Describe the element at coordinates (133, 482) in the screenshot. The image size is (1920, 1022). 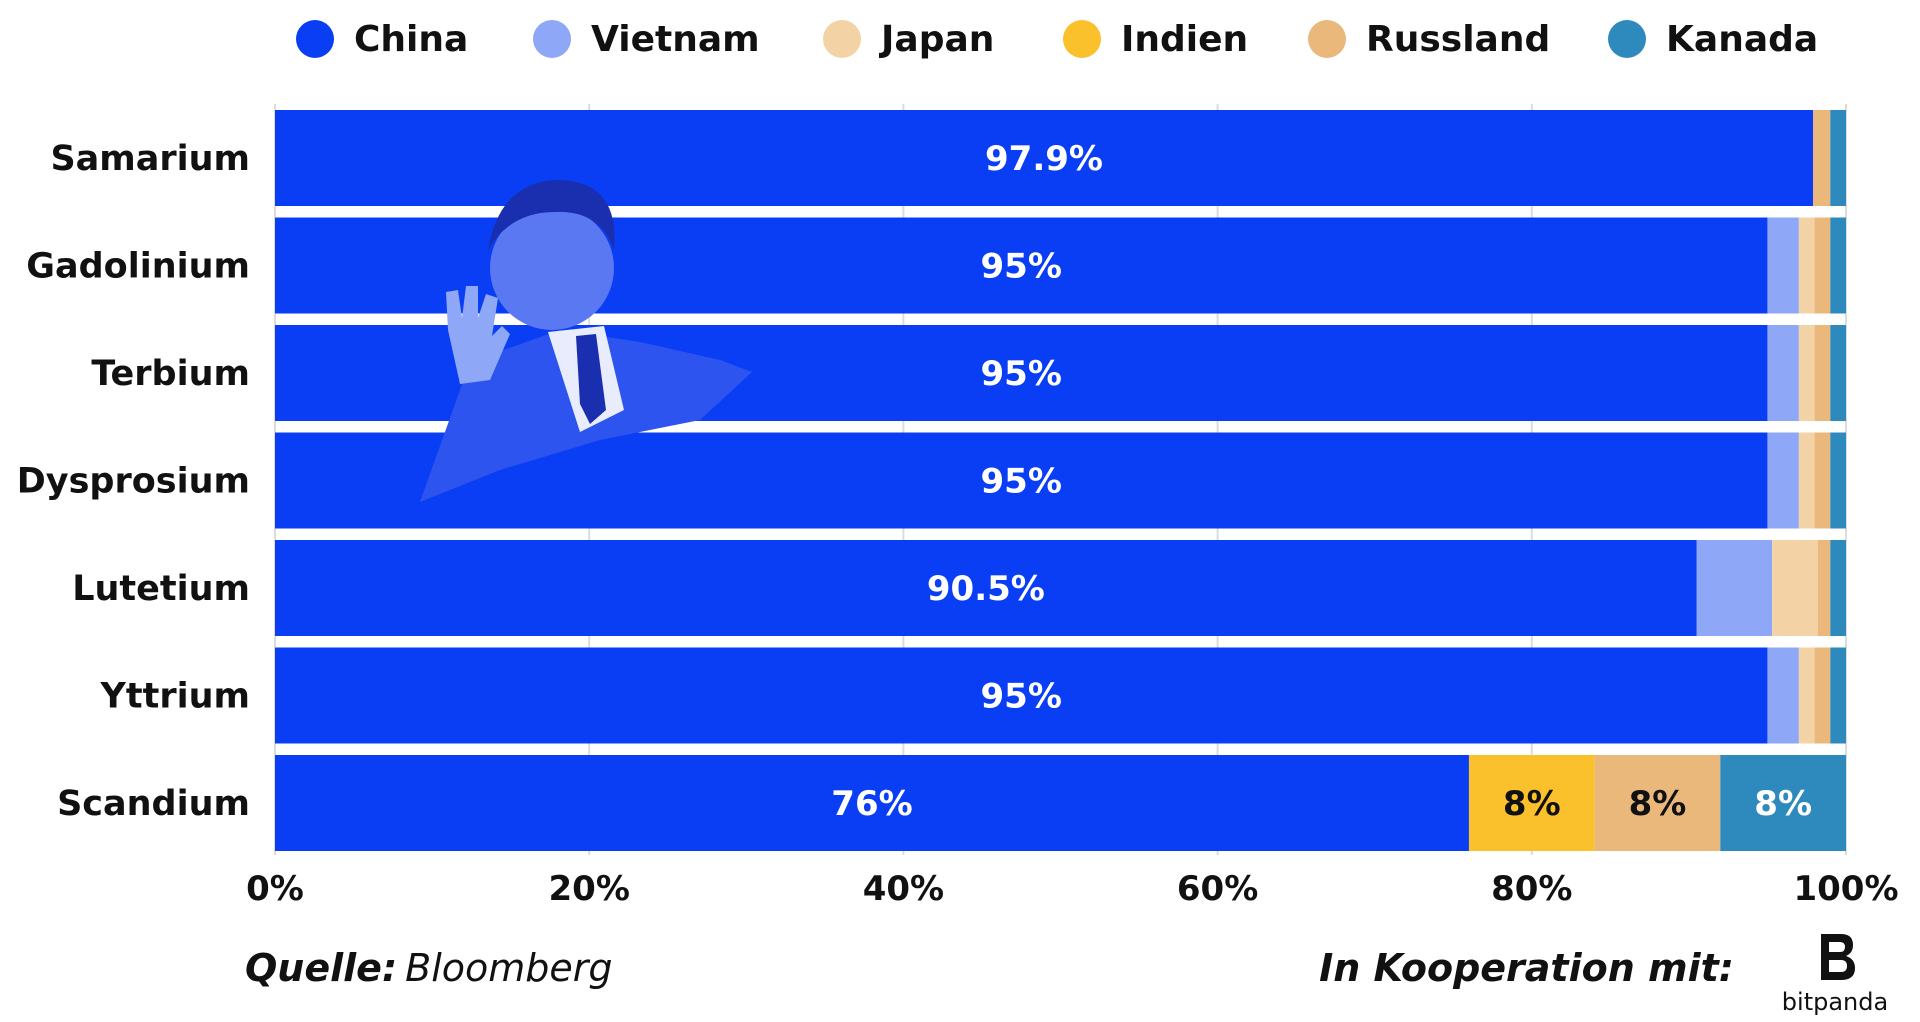
I see `category-label: Dysprosium` at that location.